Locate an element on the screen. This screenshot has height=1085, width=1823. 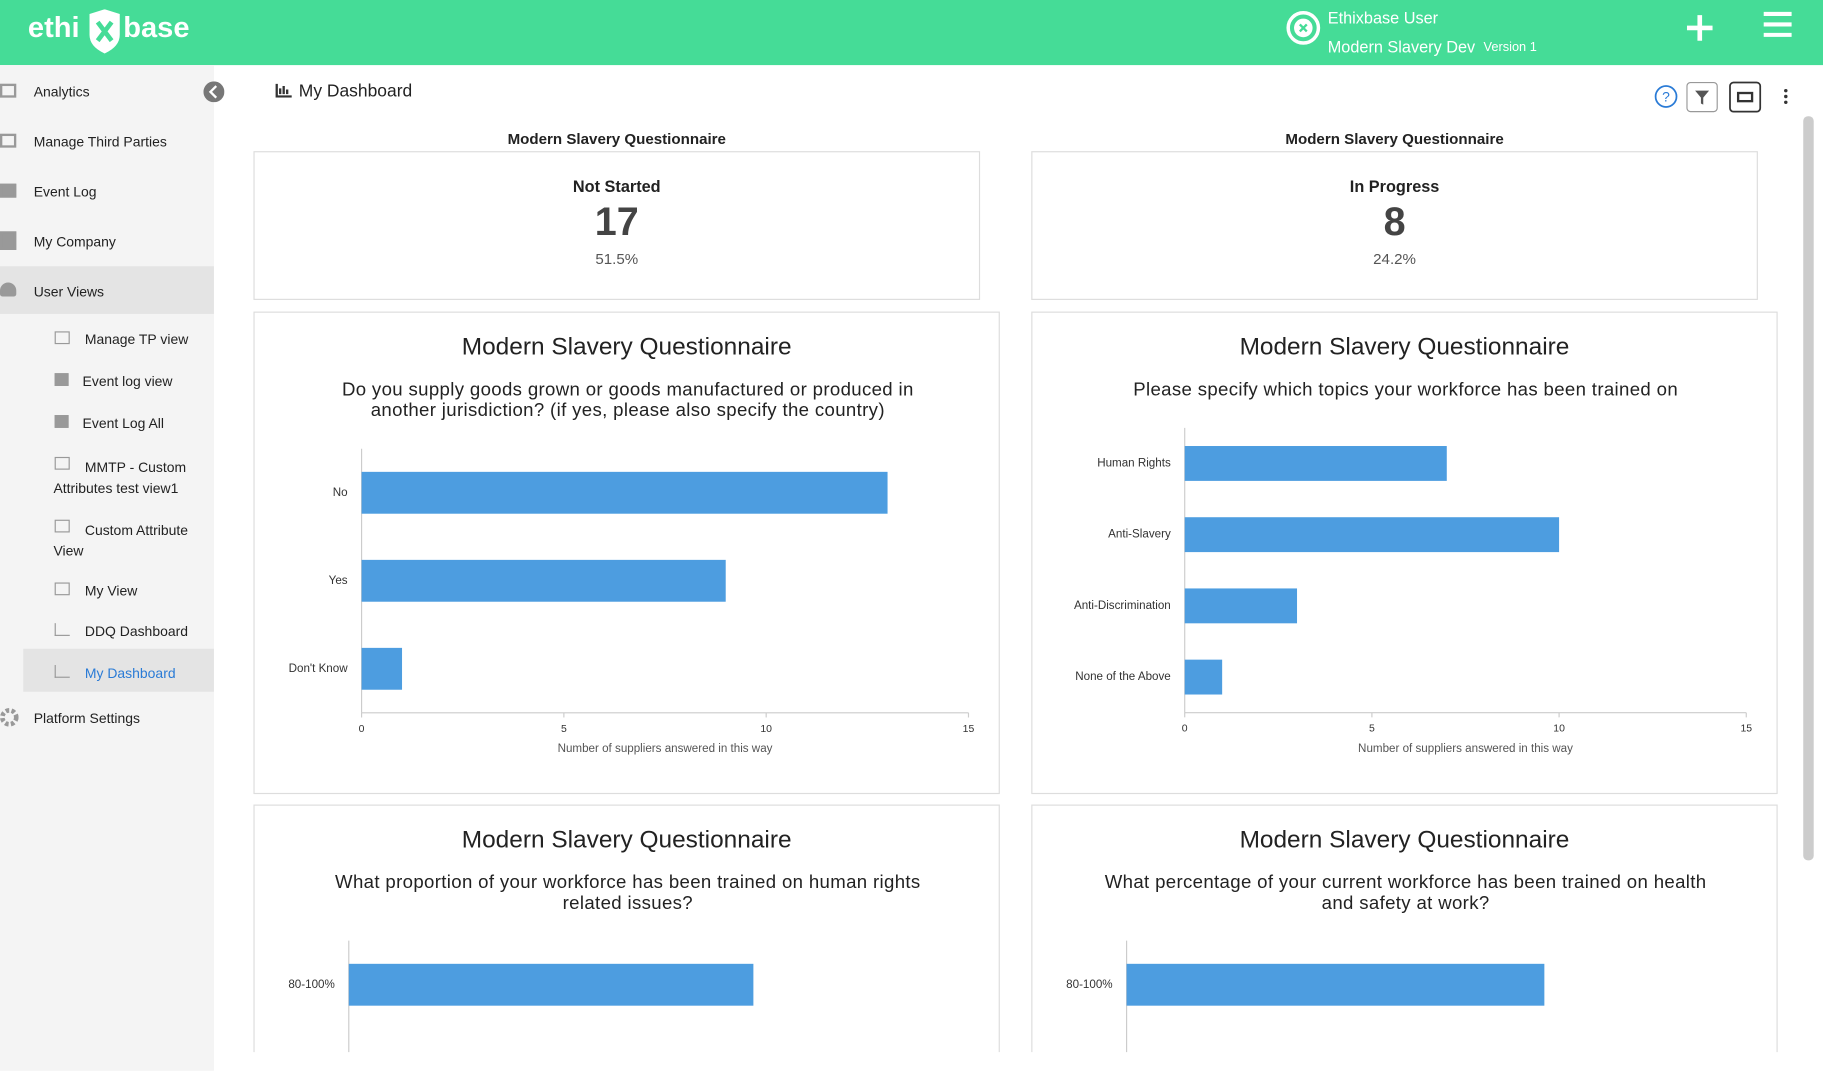
help-button is located at coordinates (1666, 96).